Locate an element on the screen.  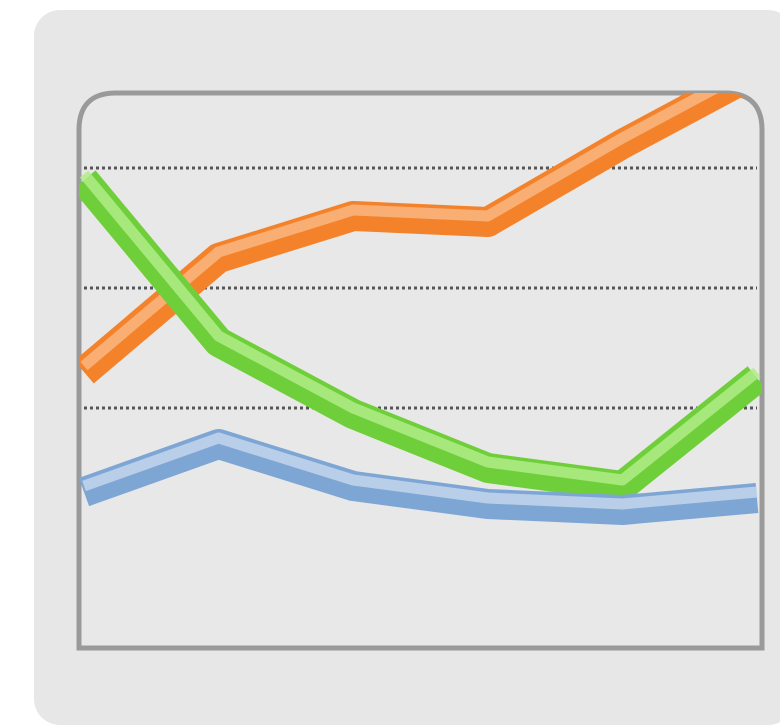
series-3-line is located at coordinates (419, 477).